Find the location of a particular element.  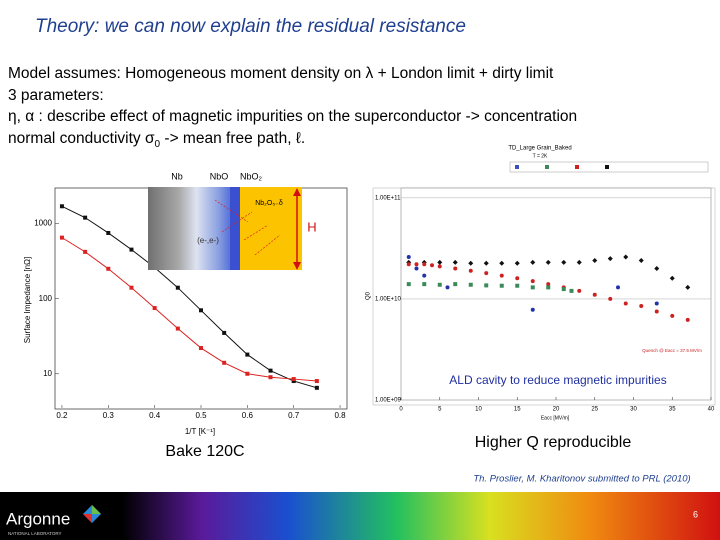

inset-label: Nb is located at coordinates (177, 176).